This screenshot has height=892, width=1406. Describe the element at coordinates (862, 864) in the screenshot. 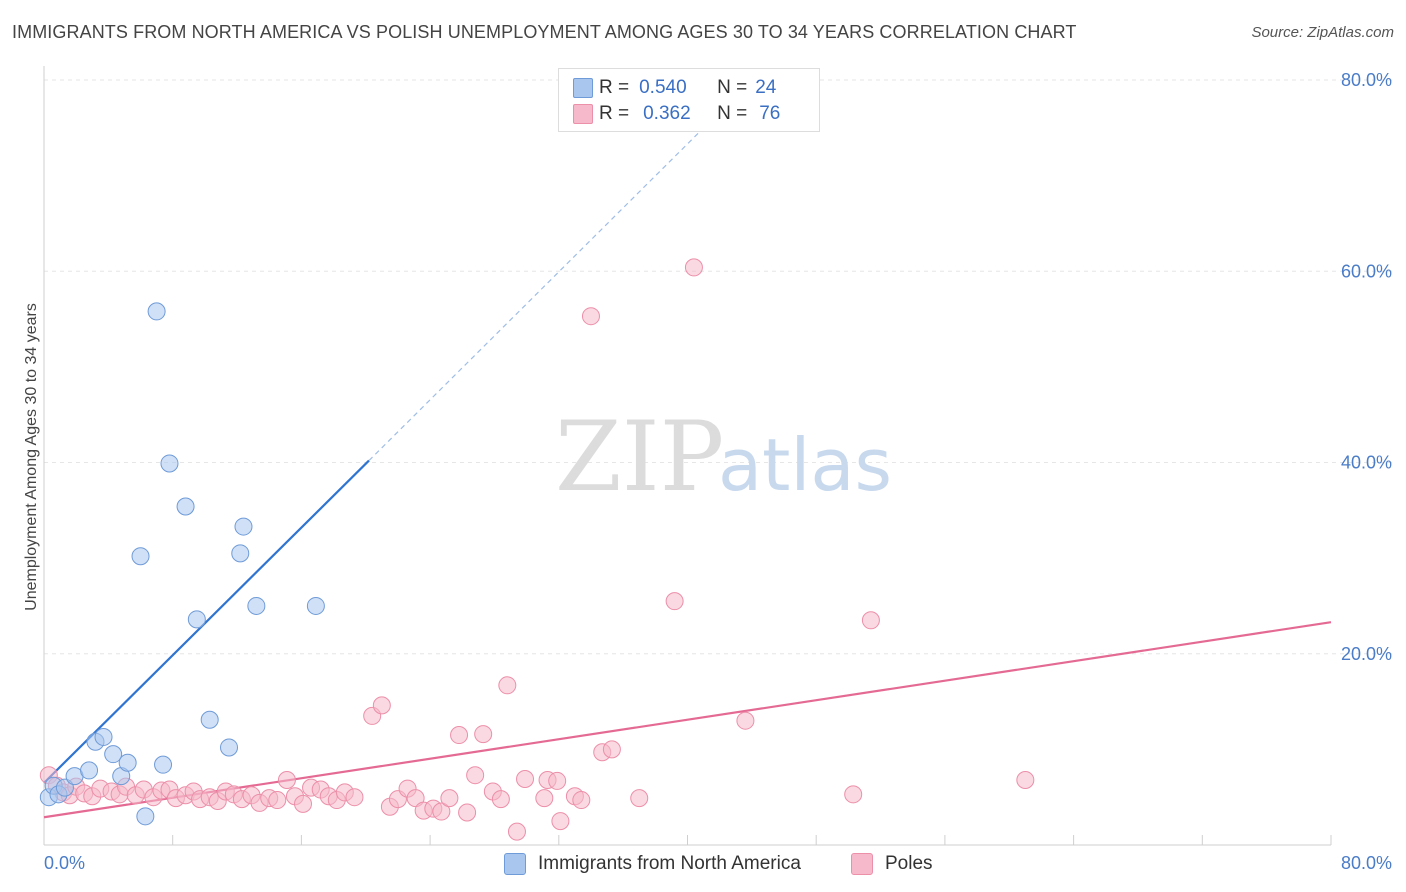

I see `bottom-legend-swatch-pink` at that location.